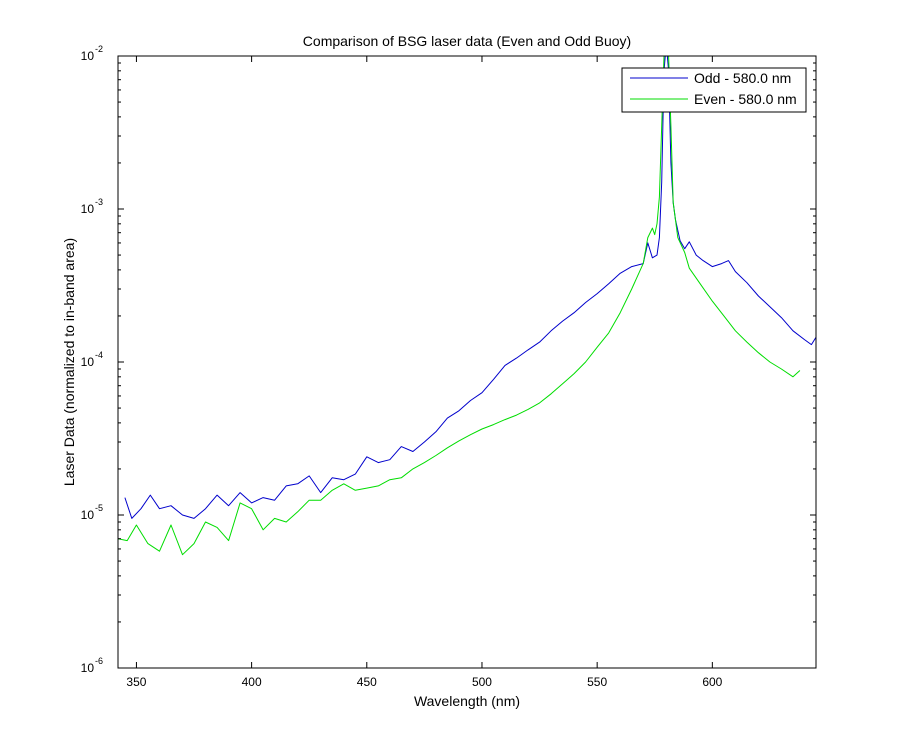 This screenshot has height=750, width=900. I want to click on x-tick-label: 400, so click(252, 682).